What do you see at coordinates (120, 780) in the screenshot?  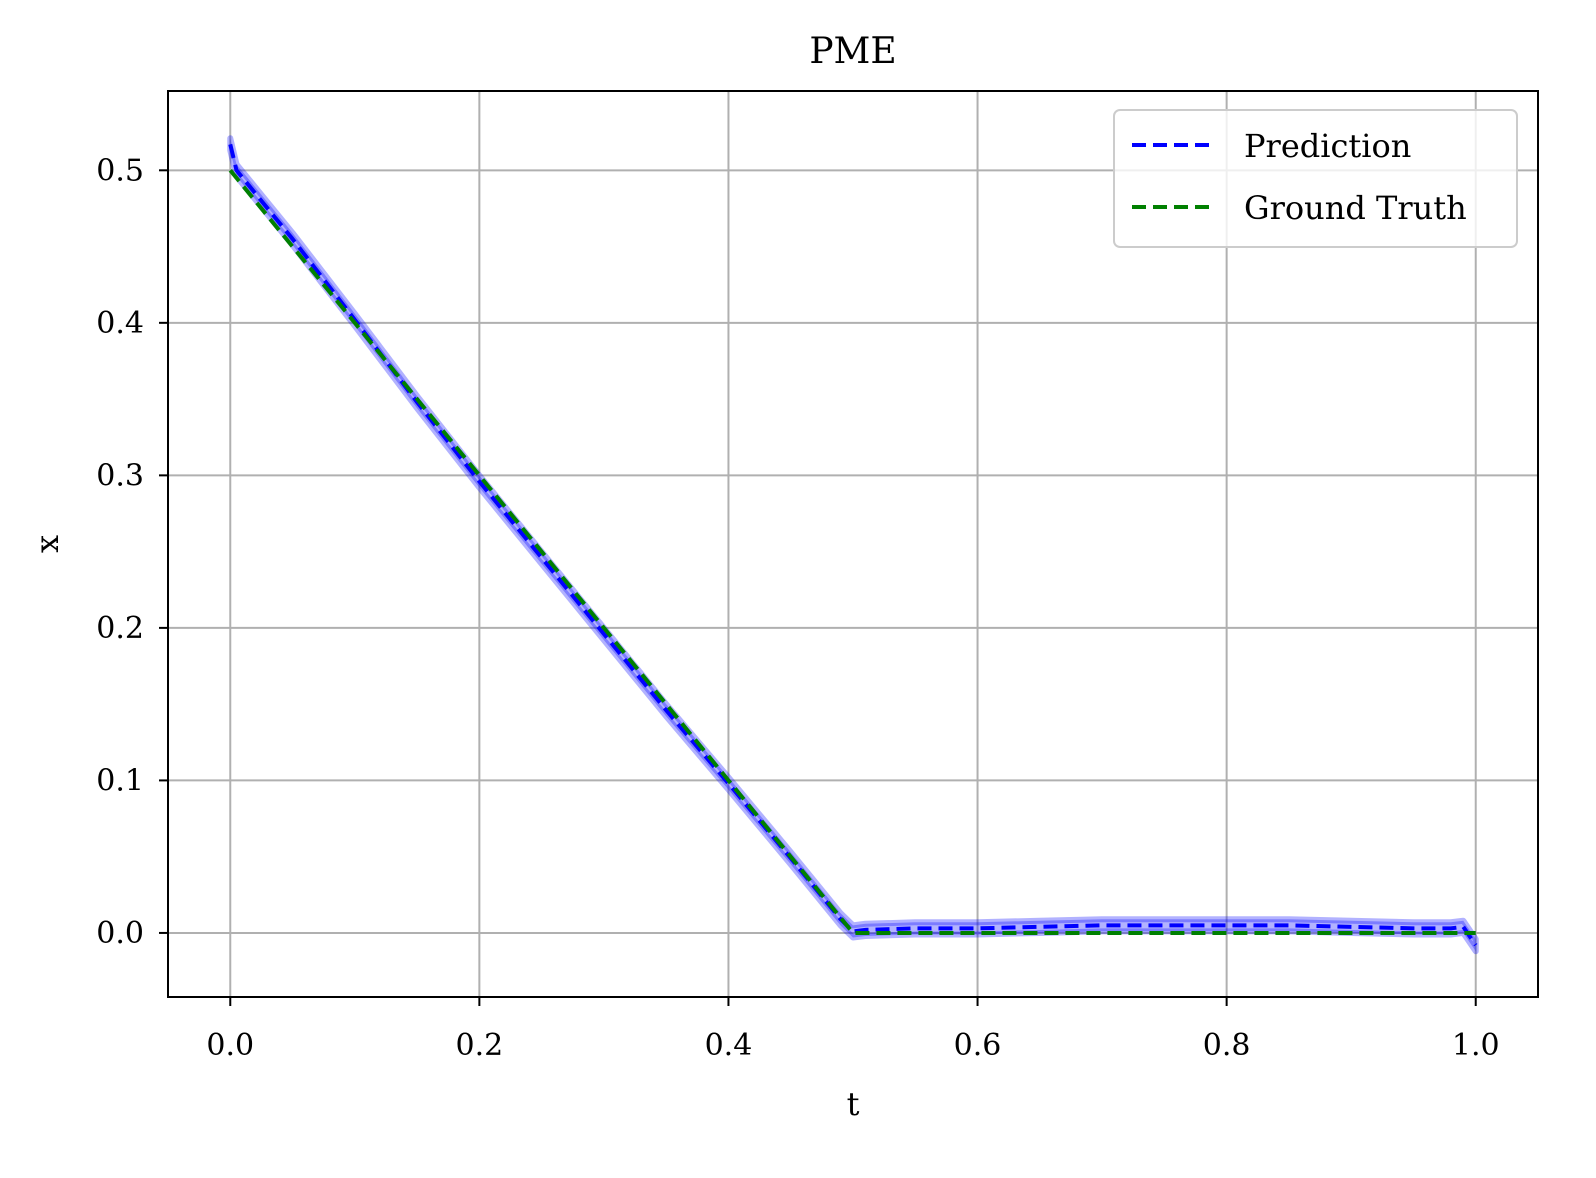 I see `y-tick-label: 0.1` at bounding box center [120, 780].